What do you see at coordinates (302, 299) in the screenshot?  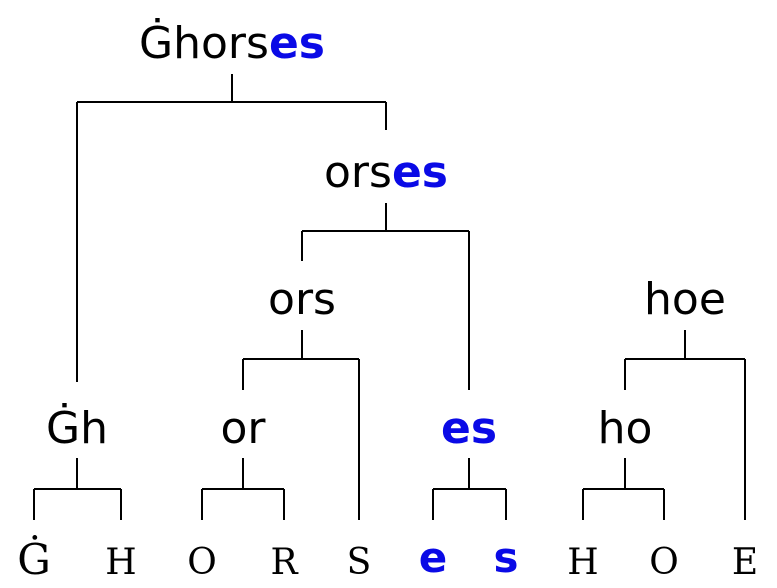 I see `node-ors: ors` at bounding box center [302, 299].